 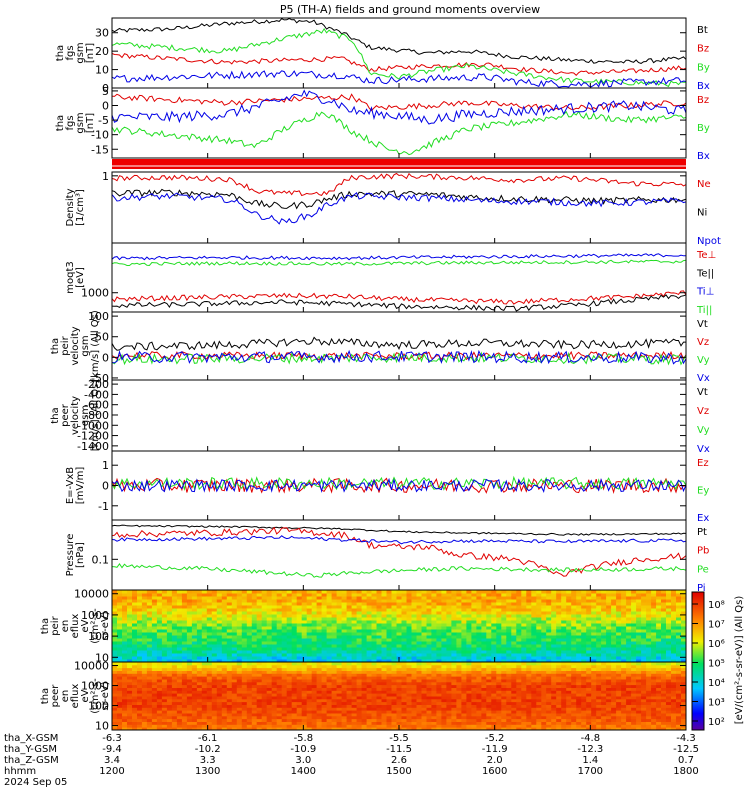 What do you see at coordinates (102, 337) in the screenshot?
I see `y-tick-label: 50` at bounding box center [102, 337].